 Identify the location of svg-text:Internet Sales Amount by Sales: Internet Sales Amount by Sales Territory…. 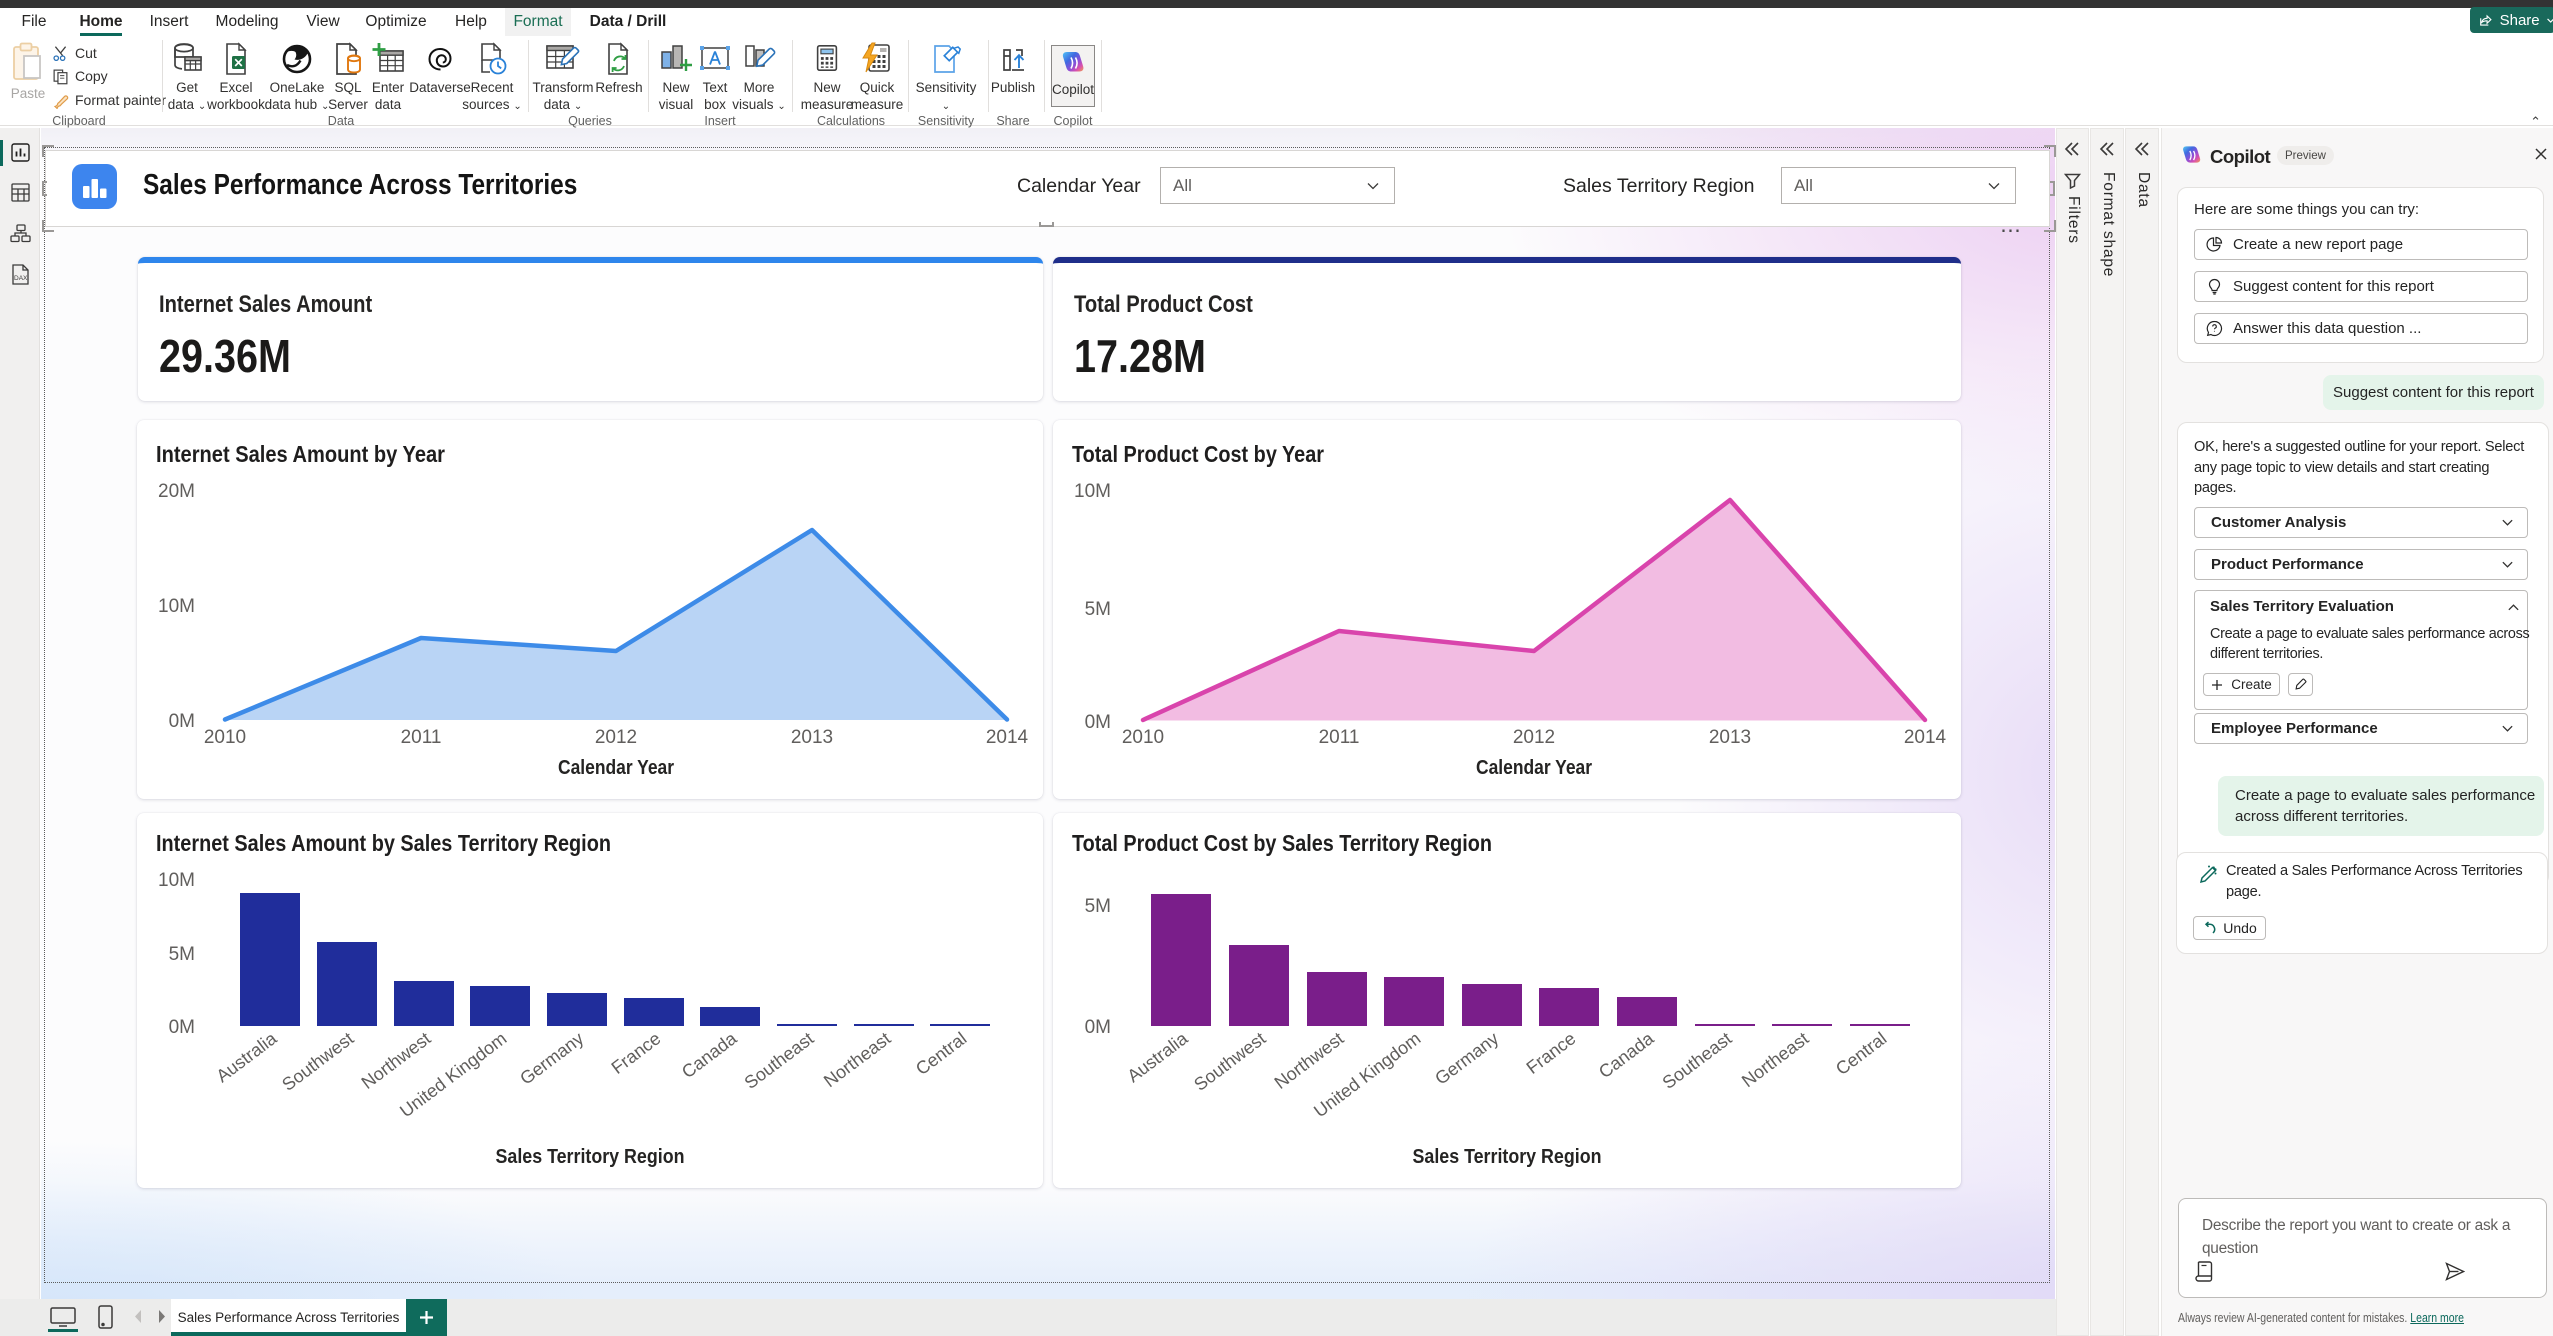
(383, 843).